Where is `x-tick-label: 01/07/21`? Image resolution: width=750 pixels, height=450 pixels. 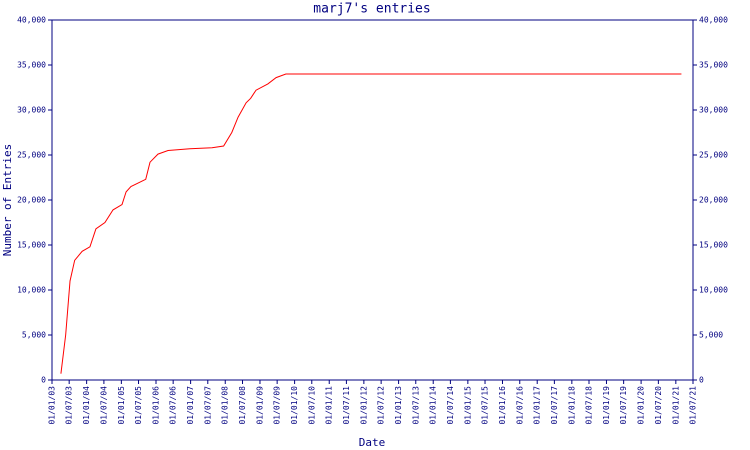 x-tick-label: 01/07/21 is located at coordinates (693, 405).